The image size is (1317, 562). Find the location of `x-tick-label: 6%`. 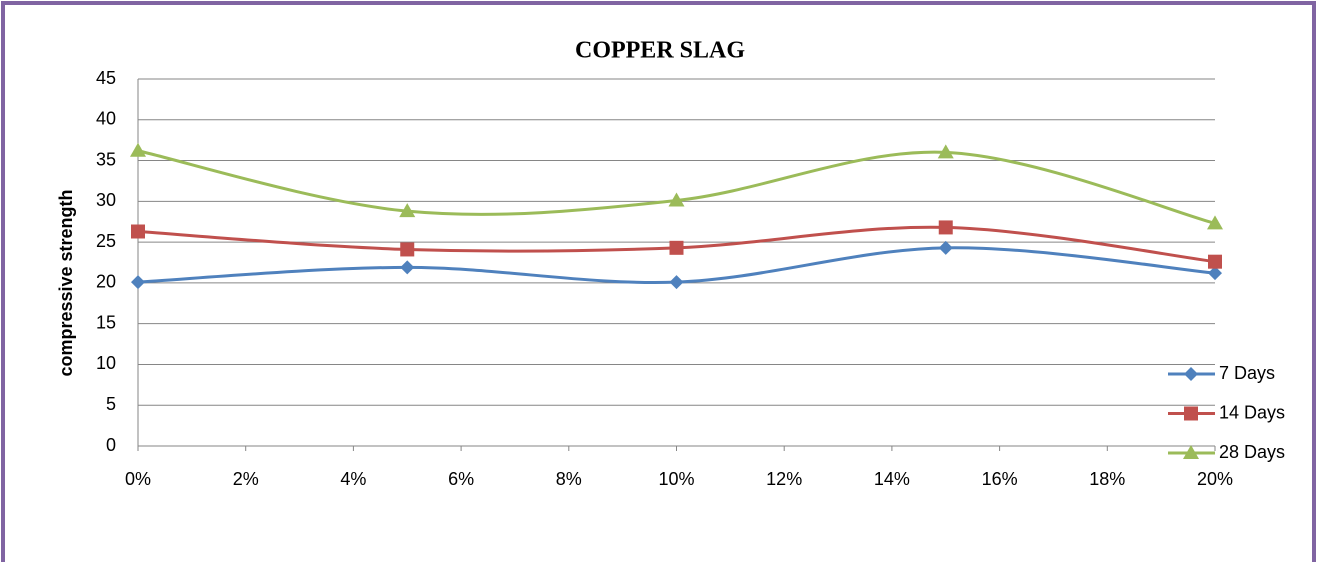

x-tick-label: 6% is located at coordinates (461, 479).